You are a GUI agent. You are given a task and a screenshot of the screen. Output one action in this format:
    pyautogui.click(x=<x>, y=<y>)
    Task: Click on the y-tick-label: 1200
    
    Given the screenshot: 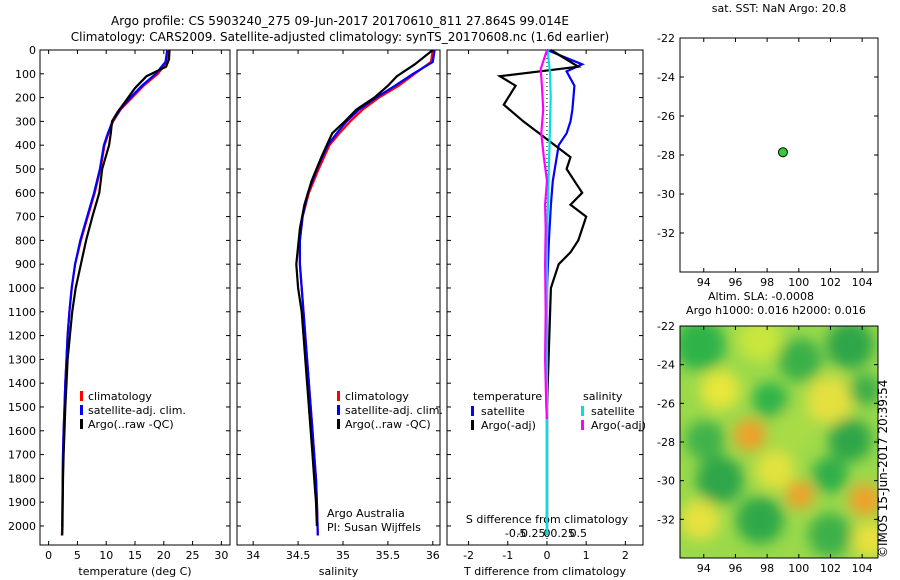 What is the action you would take?
    pyautogui.click(x=22, y=336)
    